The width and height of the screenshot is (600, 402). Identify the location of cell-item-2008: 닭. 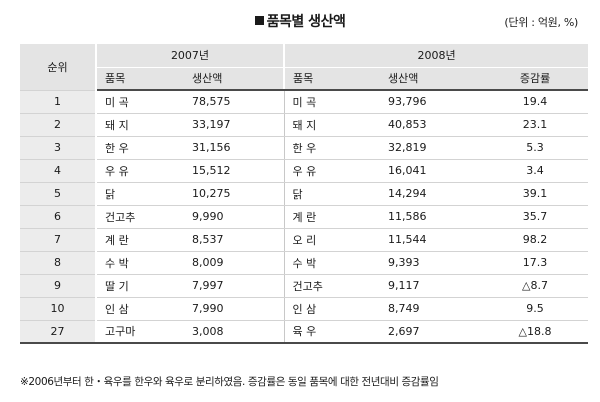
(332, 194).